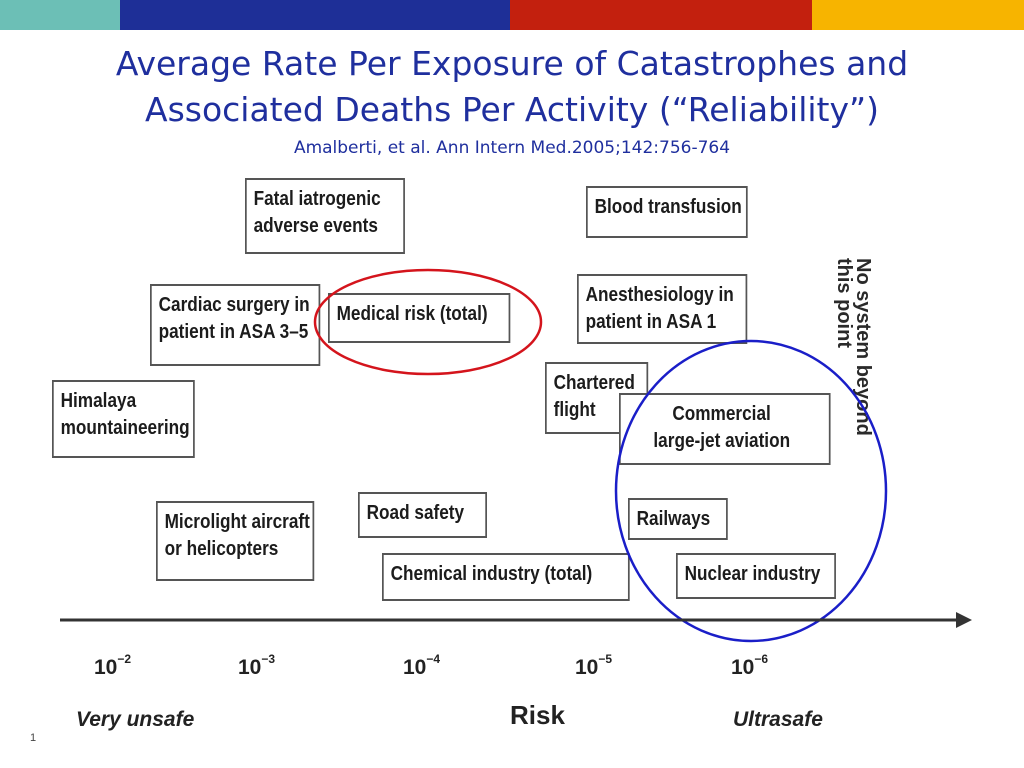  What do you see at coordinates (651, 322) in the screenshot?
I see `box-line: patient in ASA 1` at bounding box center [651, 322].